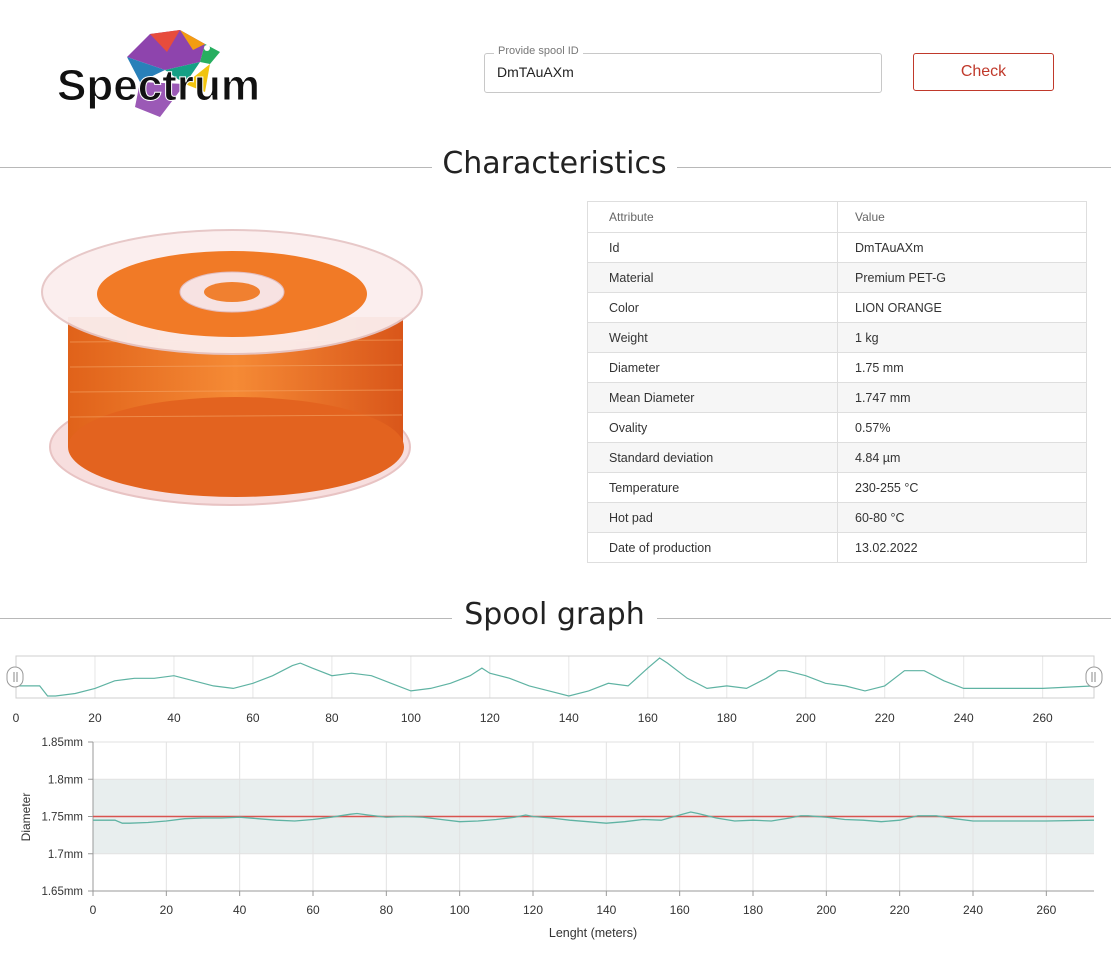 The height and width of the screenshot is (979, 1111). Describe the element at coordinates (983, 72) in the screenshot. I see `check-button: Check` at that location.